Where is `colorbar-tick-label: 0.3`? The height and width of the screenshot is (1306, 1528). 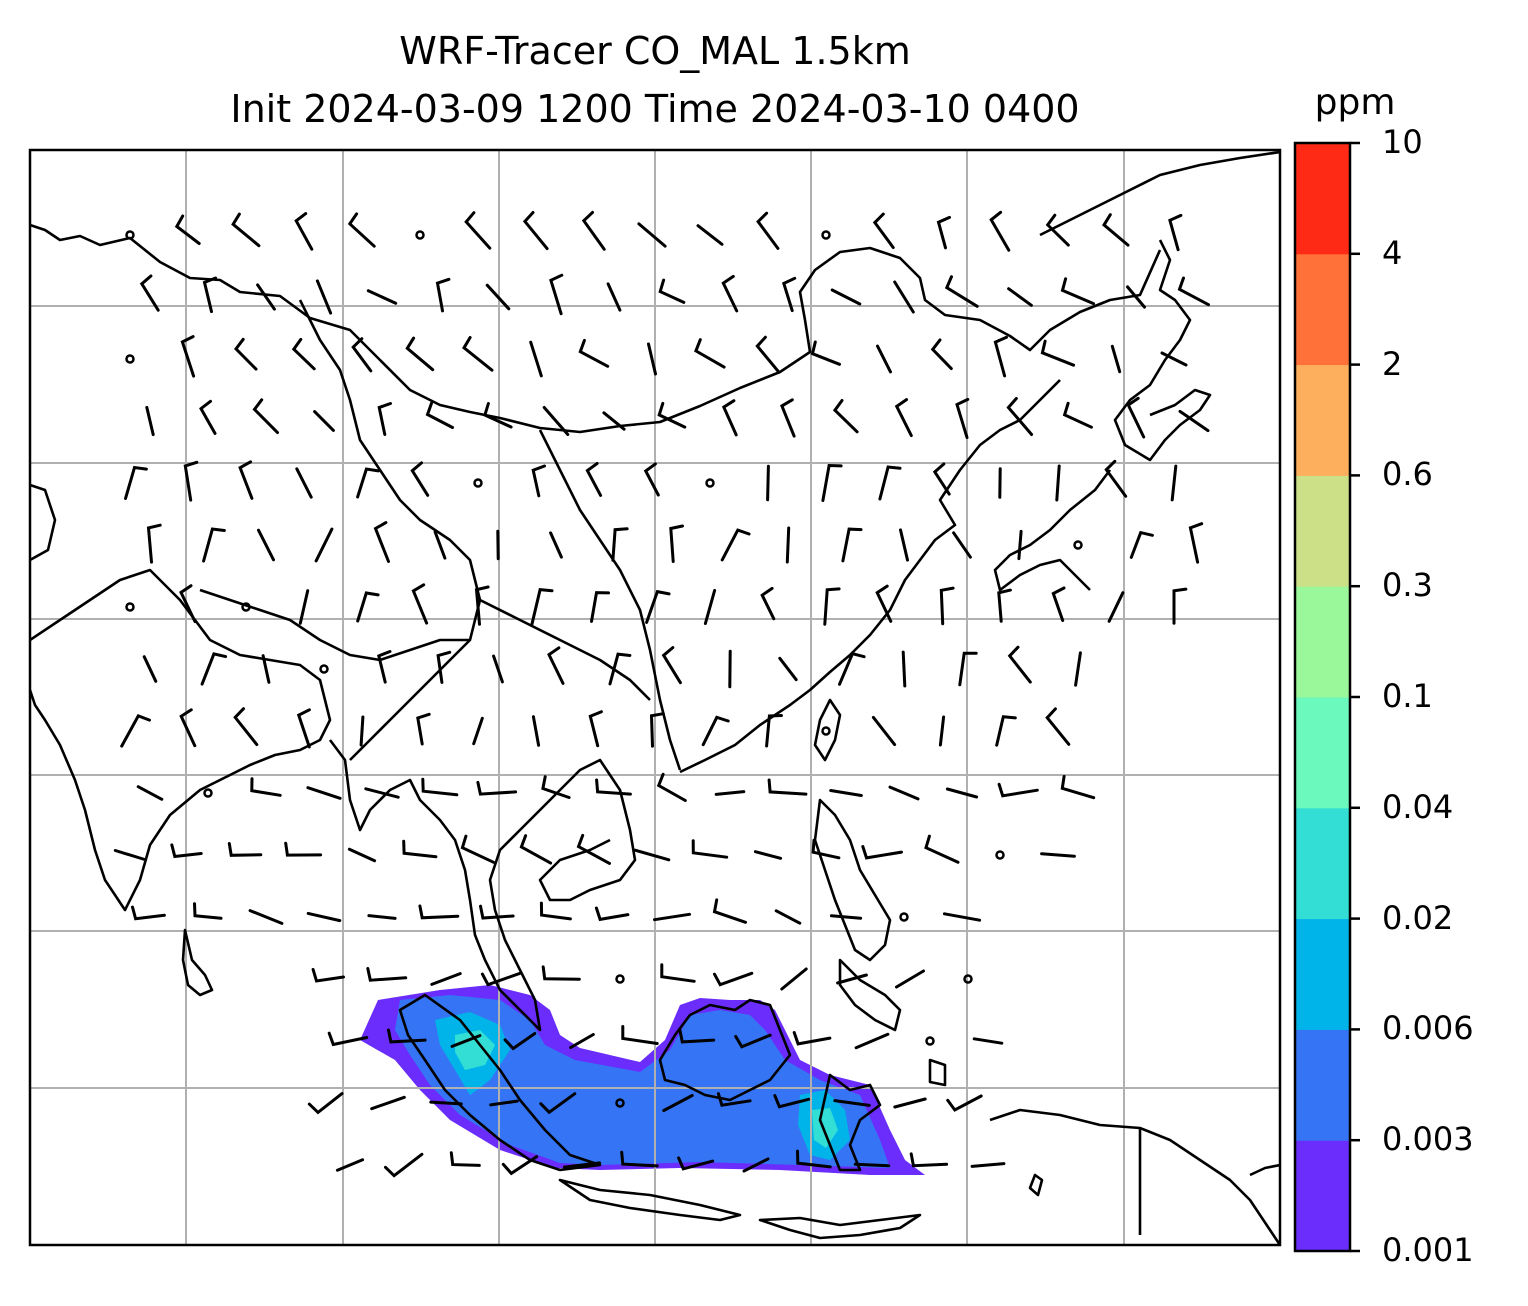 colorbar-tick-label: 0.3 is located at coordinates (1407, 585).